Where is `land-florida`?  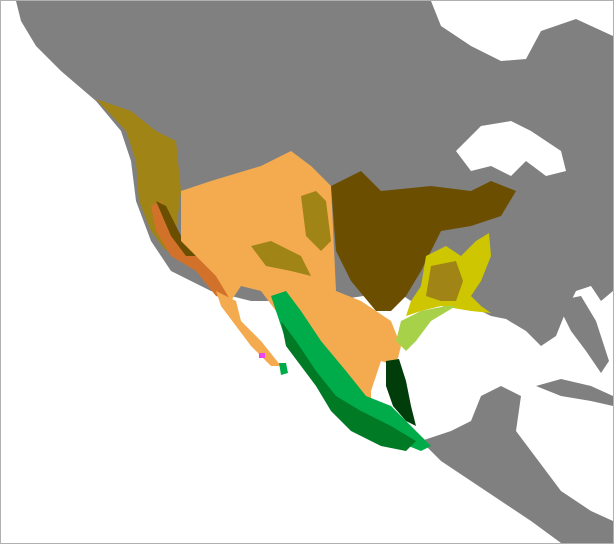 land-florida is located at coordinates (582, 334).